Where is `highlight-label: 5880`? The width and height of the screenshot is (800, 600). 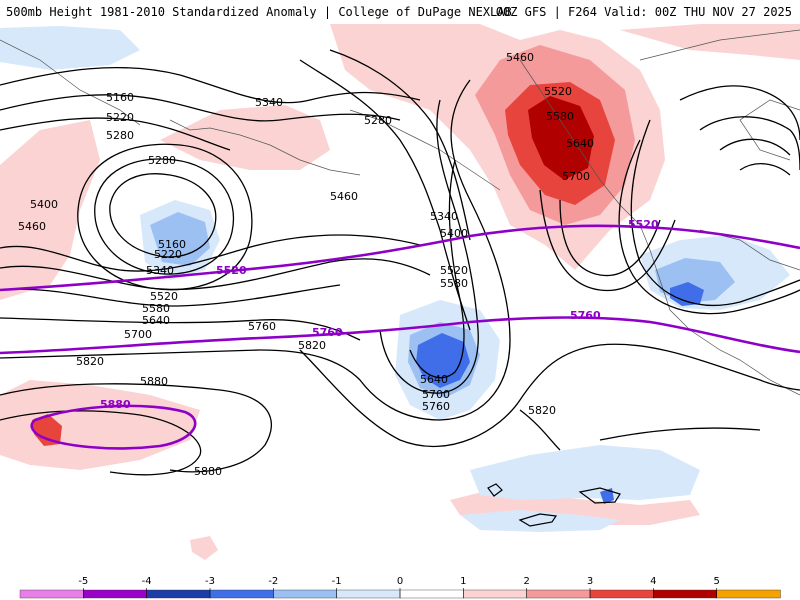 highlight-label: 5880 is located at coordinates (115, 404).